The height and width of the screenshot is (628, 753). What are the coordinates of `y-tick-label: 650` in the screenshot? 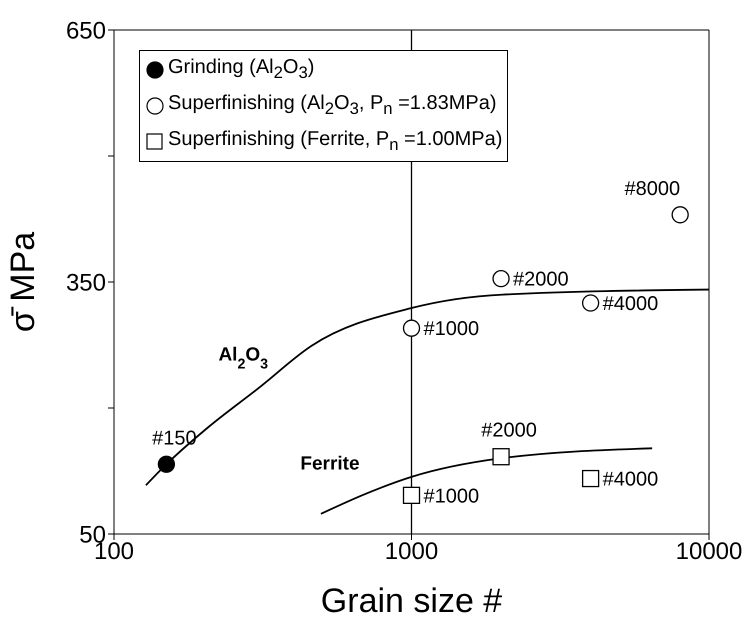 It's located at (86, 31).